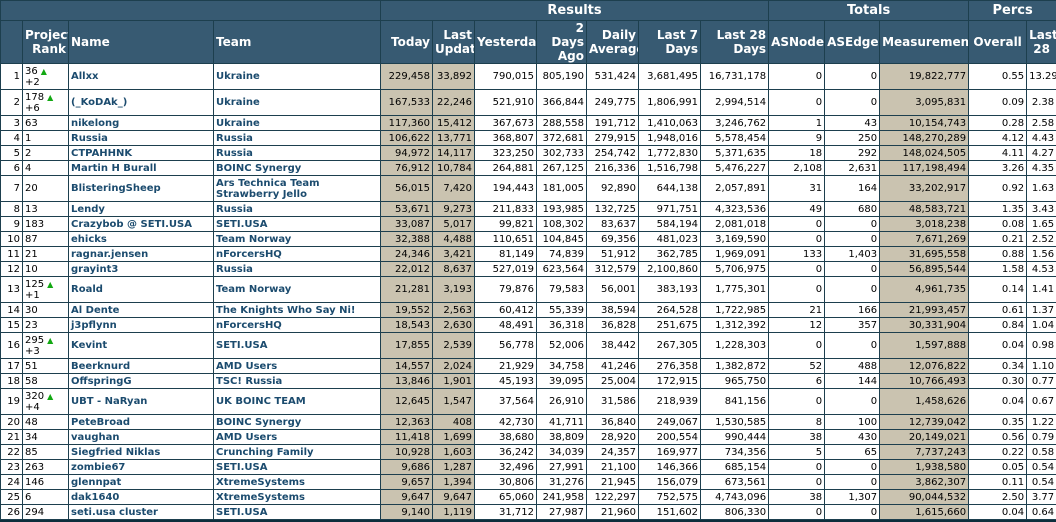 The width and height of the screenshot is (1056, 522). I want to click on project-rank-value: 183, so click(35, 224).